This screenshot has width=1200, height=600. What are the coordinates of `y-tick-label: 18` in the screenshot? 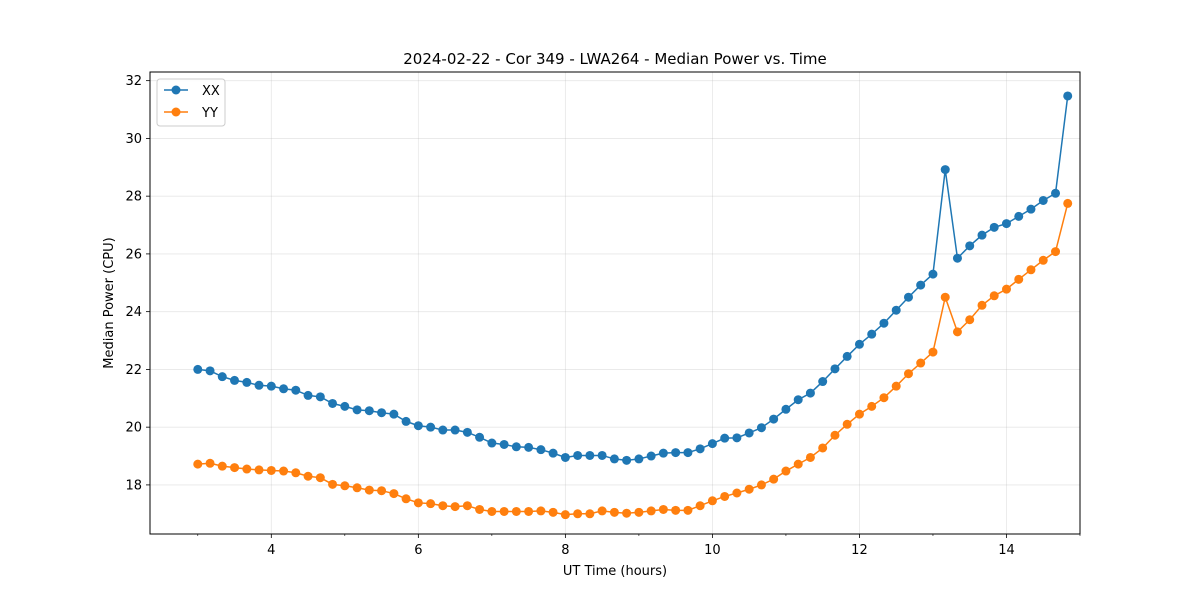 It's located at (133, 485).